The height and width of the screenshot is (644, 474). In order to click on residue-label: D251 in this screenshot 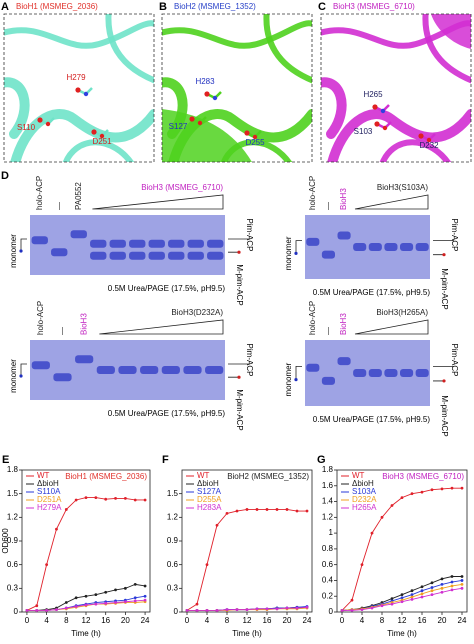, I will do `click(102, 141)`.